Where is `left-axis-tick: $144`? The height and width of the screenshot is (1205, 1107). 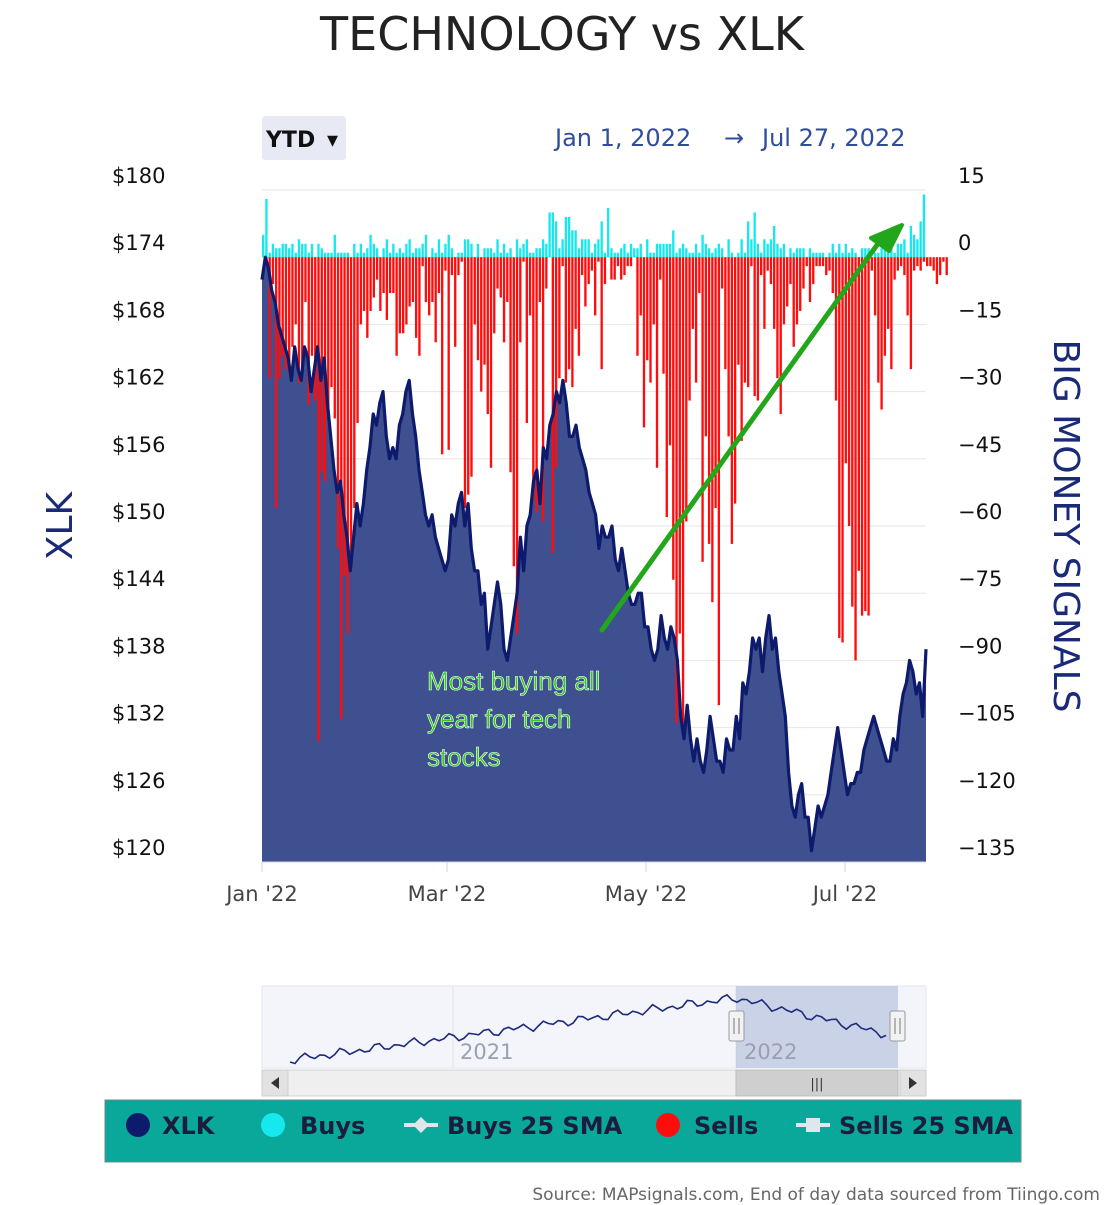
left-axis-tick: $144 is located at coordinates (138, 579).